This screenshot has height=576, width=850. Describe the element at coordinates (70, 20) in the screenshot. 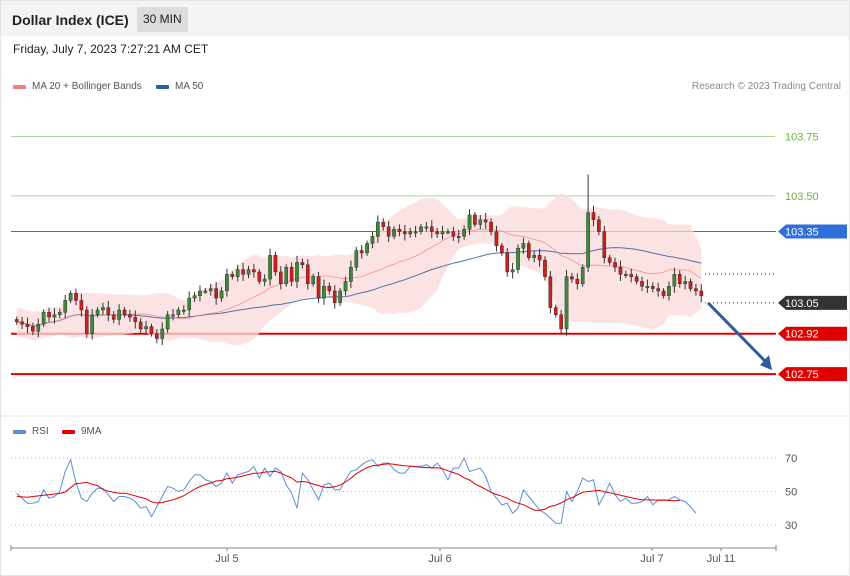

I see `instrument-title: Dollar Index (ICE)` at that location.